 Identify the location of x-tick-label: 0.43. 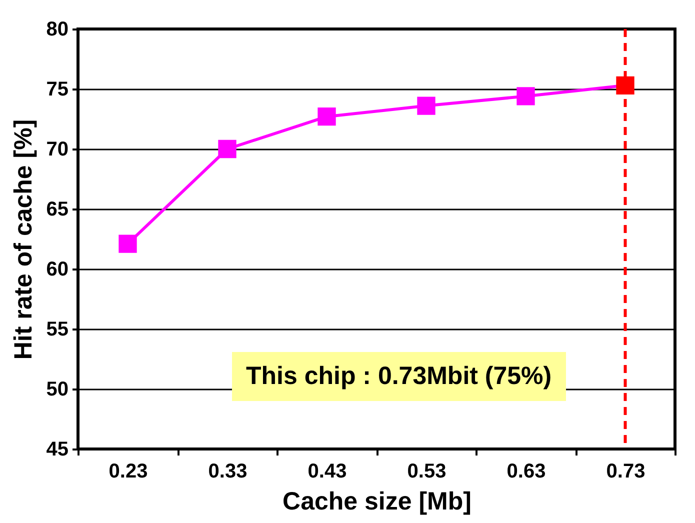
(327, 471).